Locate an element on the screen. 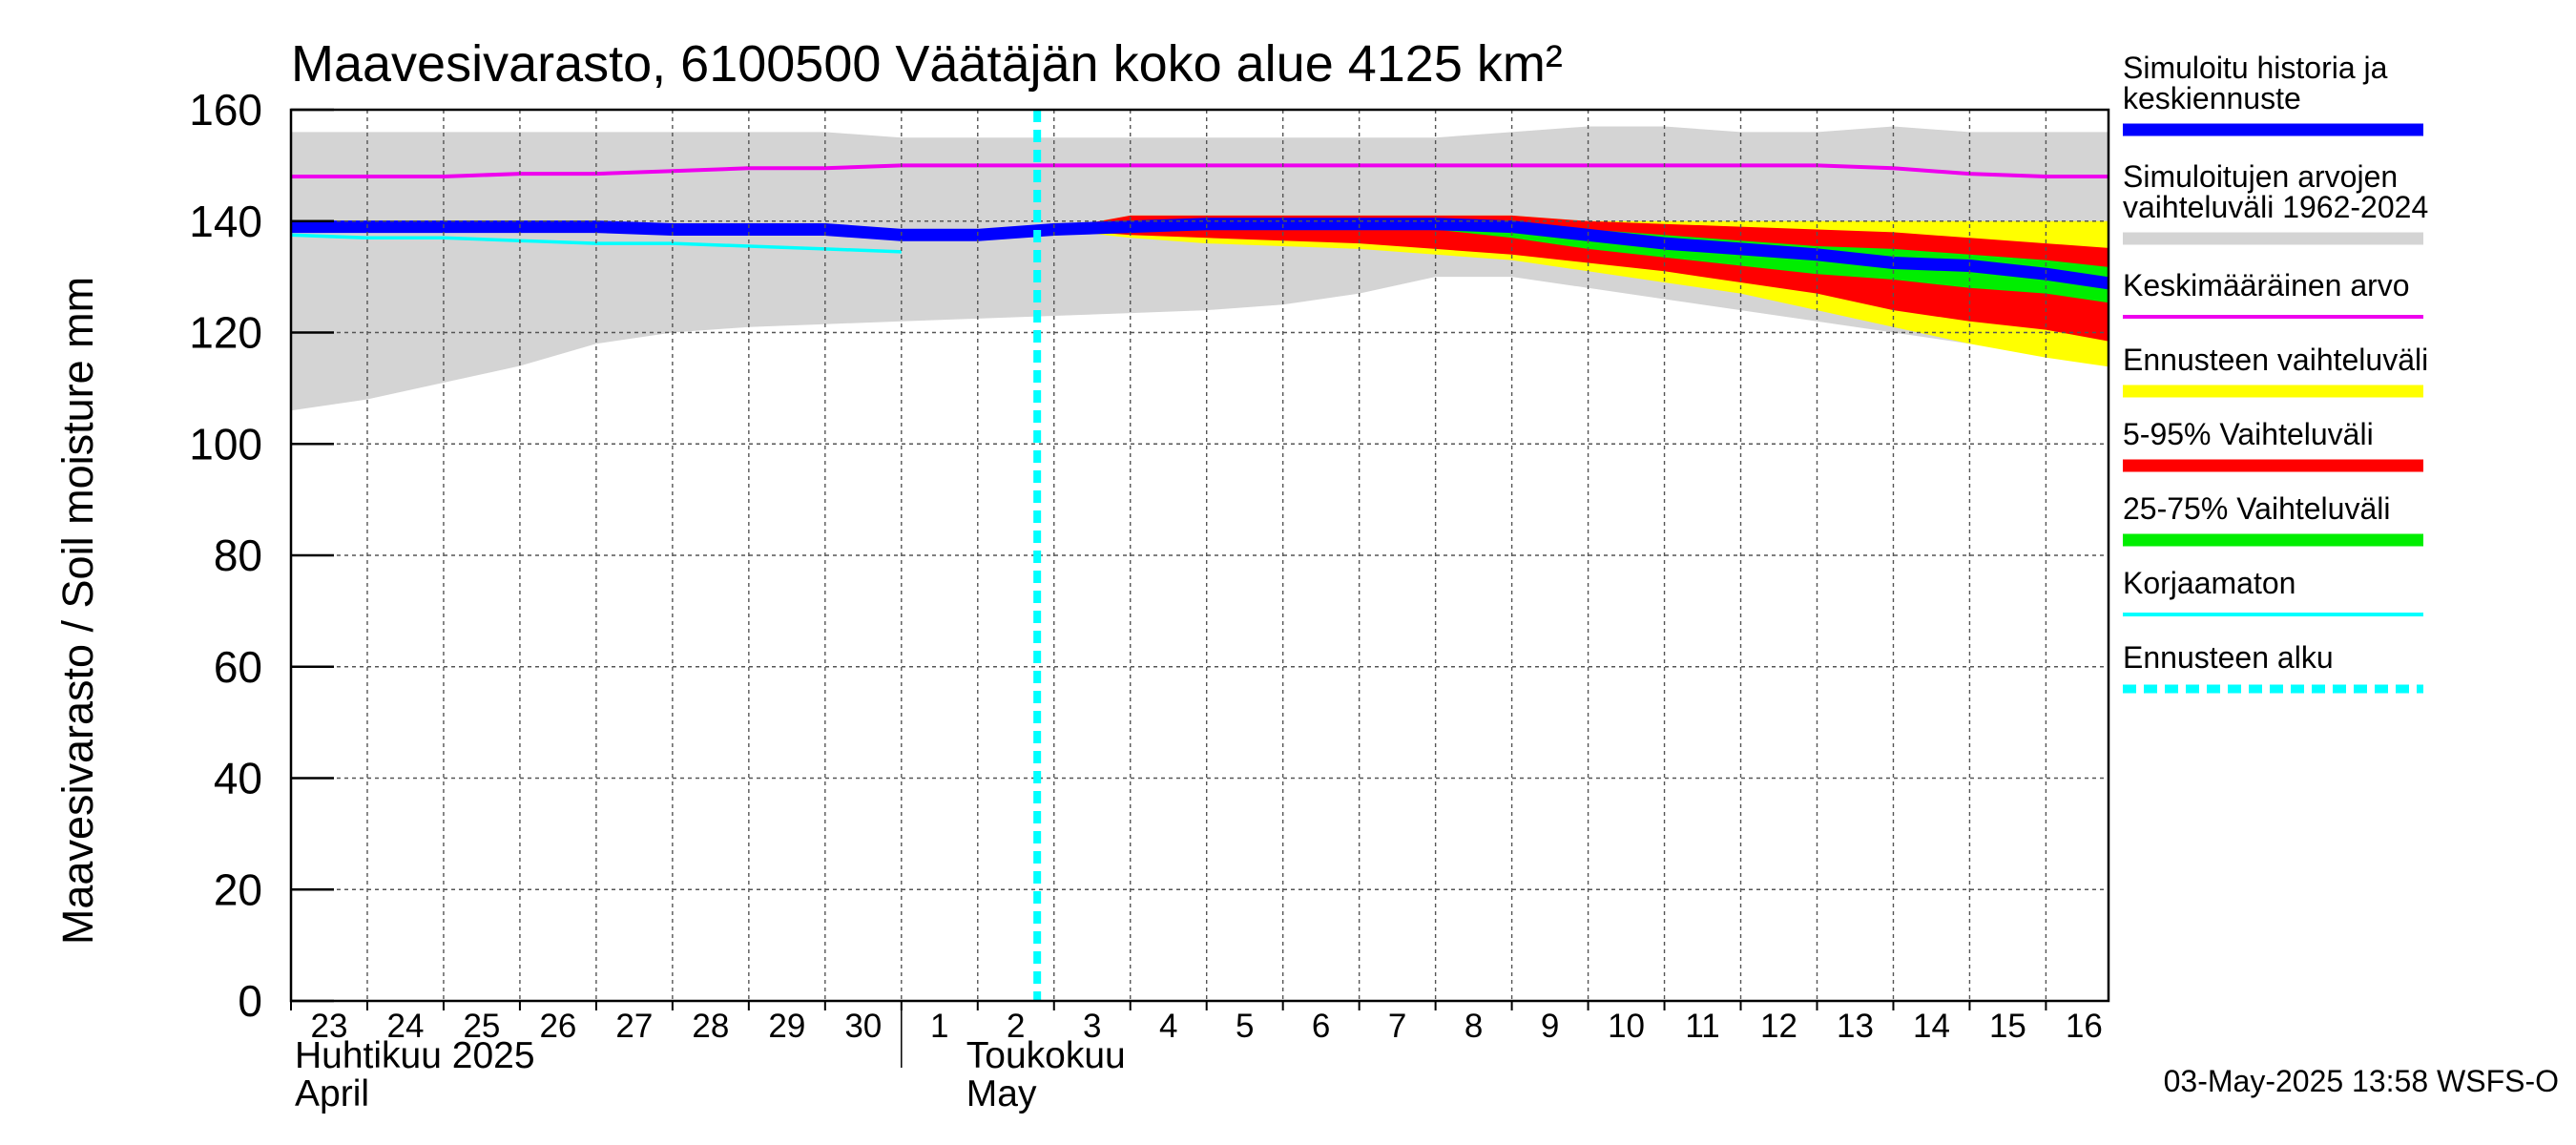  month-label-fi-0: Huhtikuu 2025 is located at coordinates (415, 1055).